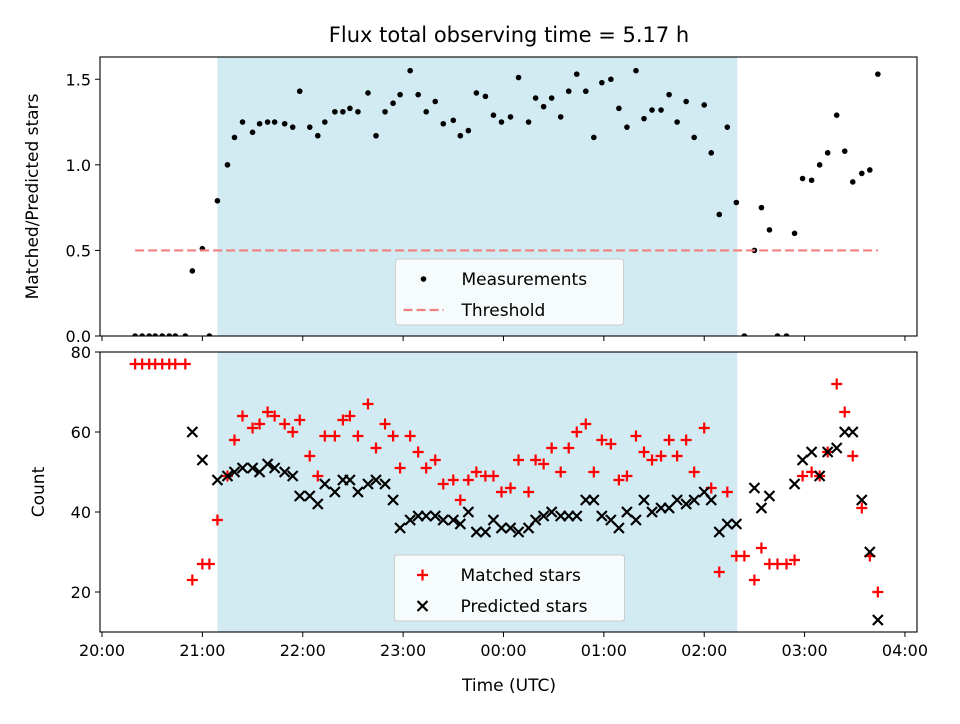 The width and height of the screenshot is (960, 724). What do you see at coordinates (422, 606) in the screenshot?
I see `predicted-stars-legend-marker` at bounding box center [422, 606].